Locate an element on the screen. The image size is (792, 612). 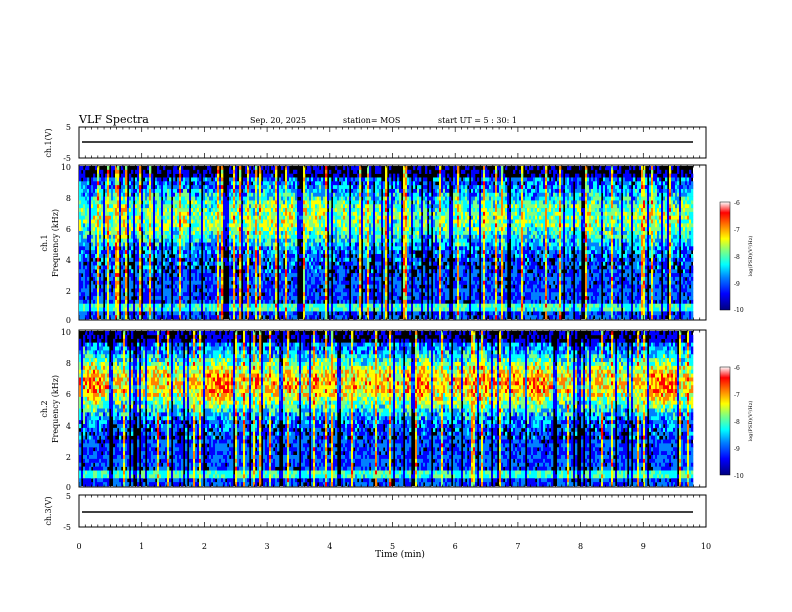
x-tick-label: 6 is located at coordinates (455, 546).